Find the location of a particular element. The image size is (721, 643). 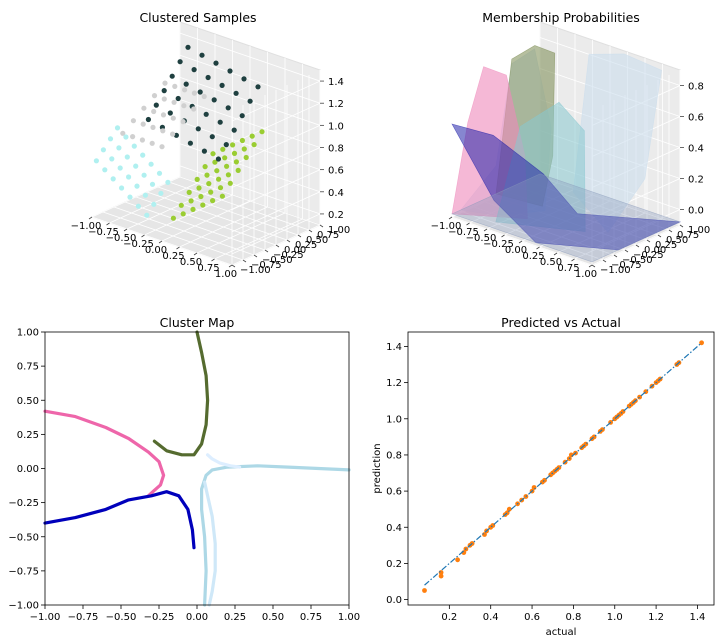

x-axis-label: actual is located at coordinates (561, 632).